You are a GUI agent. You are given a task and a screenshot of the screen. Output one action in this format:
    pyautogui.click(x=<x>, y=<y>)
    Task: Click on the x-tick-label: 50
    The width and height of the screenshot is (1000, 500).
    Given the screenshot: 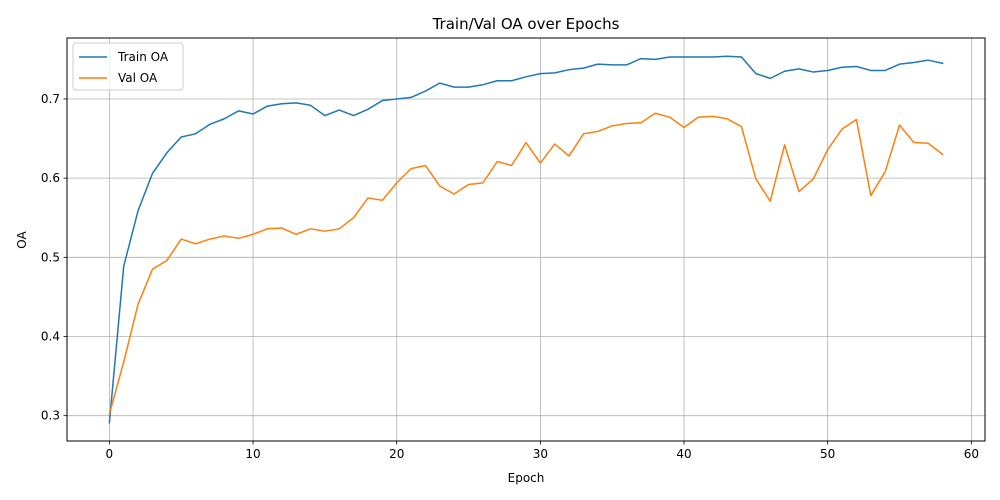 What is the action you would take?
    pyautogui.click(x=827, y=454)
    